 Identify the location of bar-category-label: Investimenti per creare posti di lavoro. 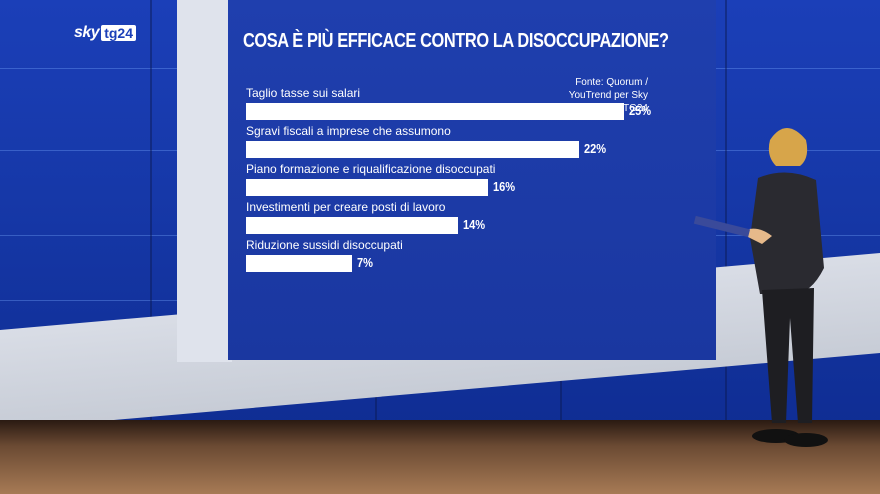
(346, 207).